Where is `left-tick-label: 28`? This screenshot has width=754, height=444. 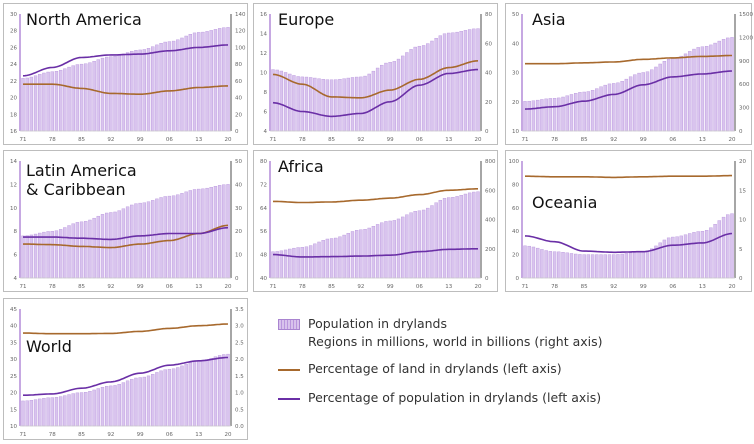
left-tick-label: 28 is located at coordinates (13, 32).